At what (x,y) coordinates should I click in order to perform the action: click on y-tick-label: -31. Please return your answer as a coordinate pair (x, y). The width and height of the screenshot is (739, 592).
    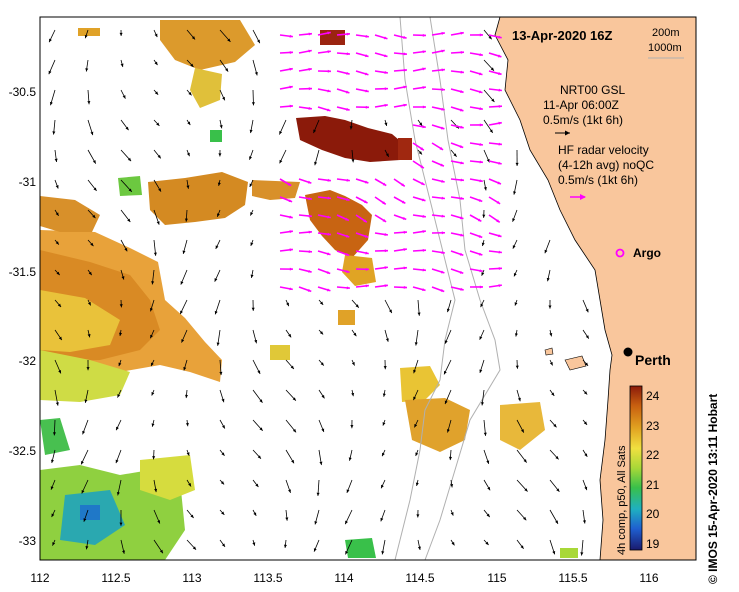
    Looking at the image, I should click on (28, 182).